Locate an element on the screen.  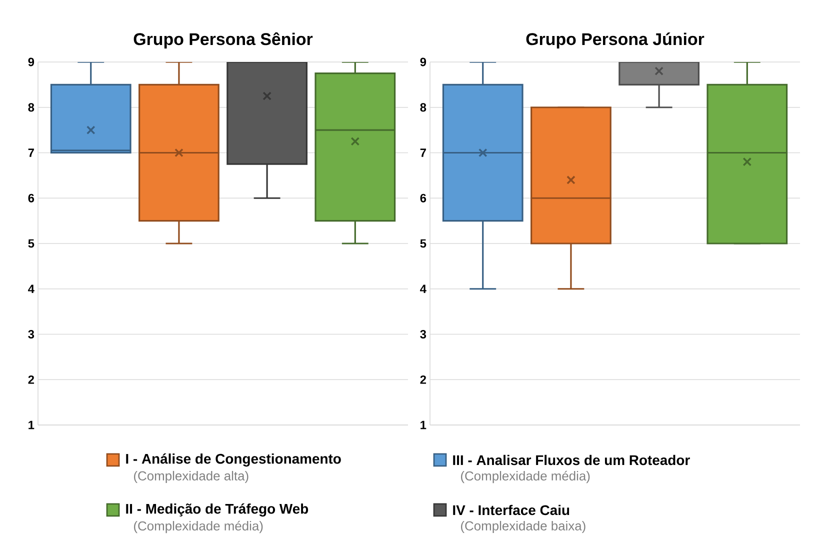
legend-label: III - Analisar Fluxos de um Roteador is located at coordinates (571, 460).